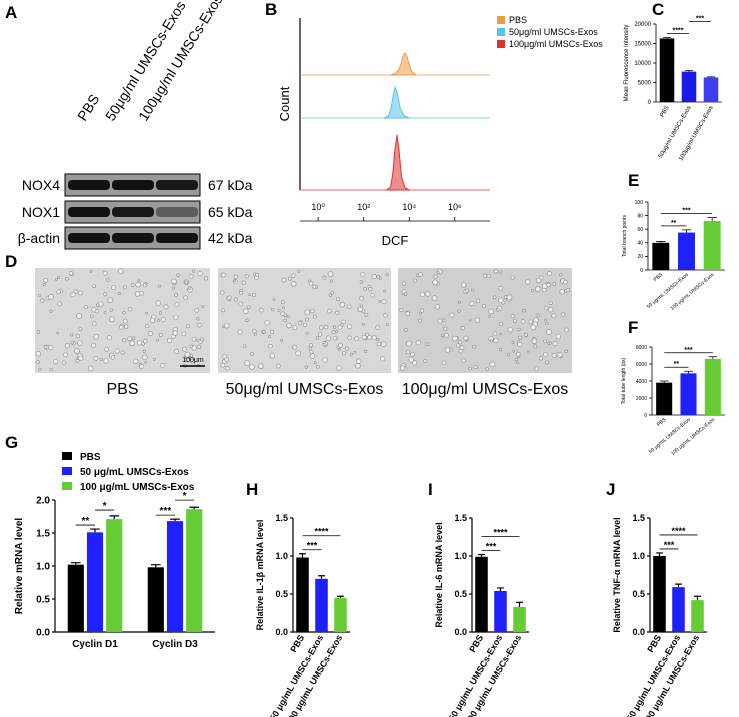 The width and height of the screenshot is (739, 717). What do you see at coordinates (556, 44) in the screenshot?
I see `legend-label: 100μg/ml UMSCs-Exos` at bounding box center [556, 44].